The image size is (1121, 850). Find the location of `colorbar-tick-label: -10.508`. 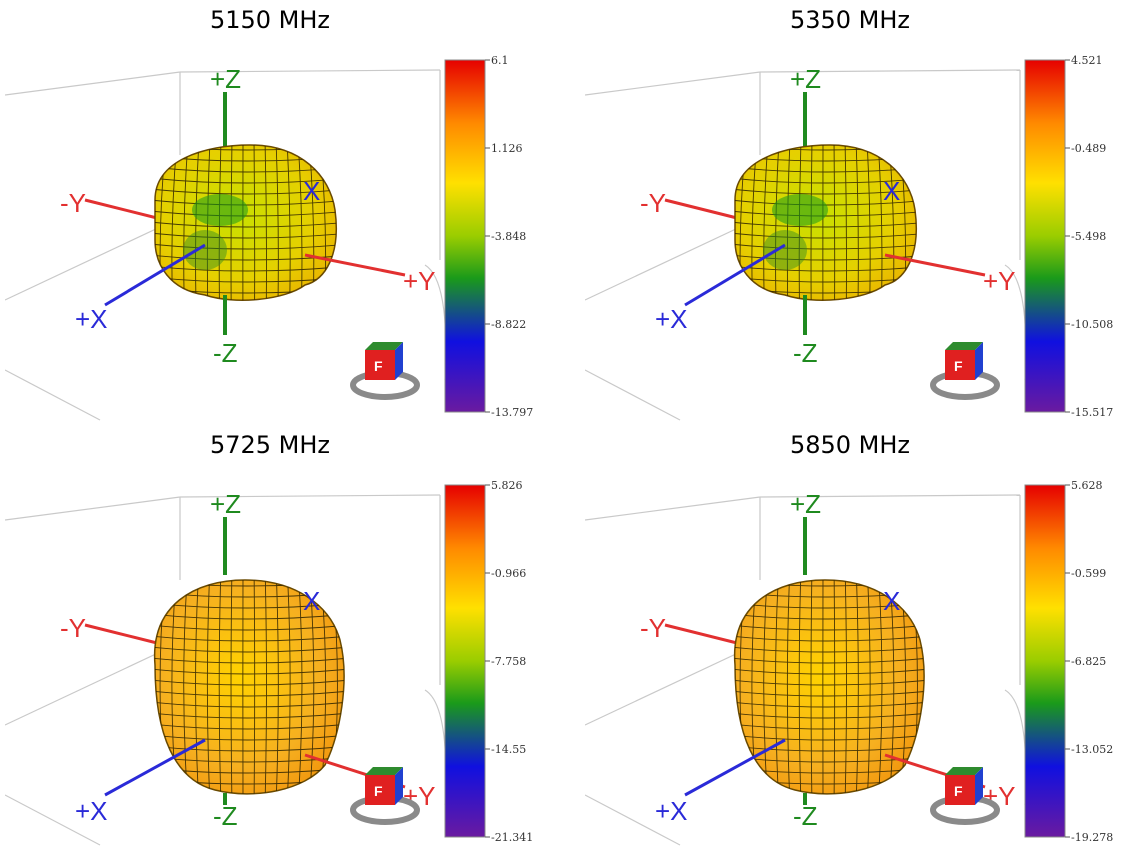

colorbar-tick-label: -10.508 is located at coordinates (1092, 324).